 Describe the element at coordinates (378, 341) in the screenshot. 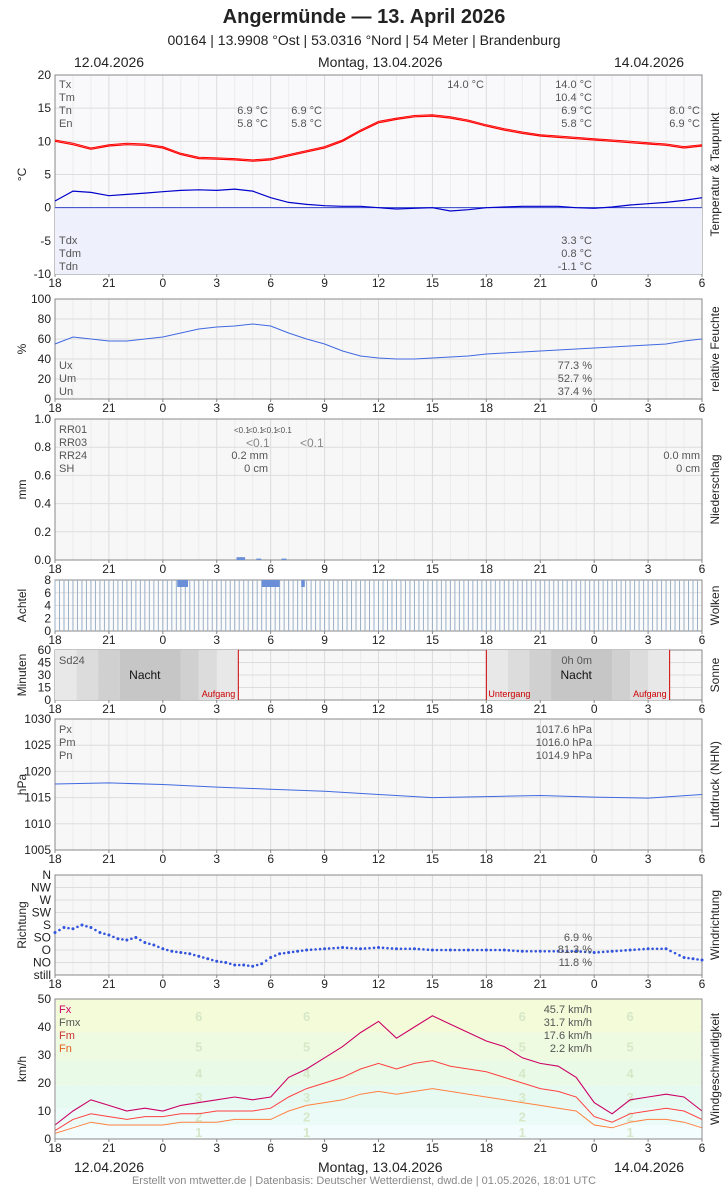

I see `humidity-line` at that location.